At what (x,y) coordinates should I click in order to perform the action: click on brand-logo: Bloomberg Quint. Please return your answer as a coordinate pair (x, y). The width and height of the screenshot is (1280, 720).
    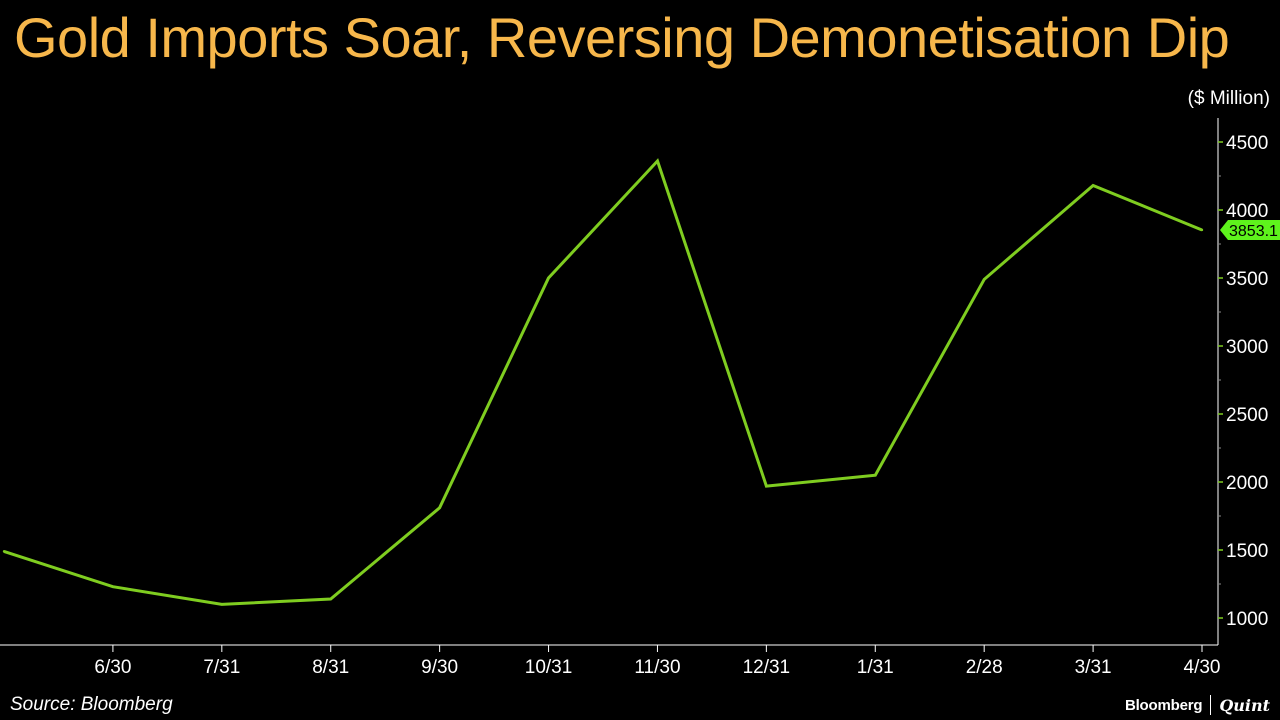
    Looking at the image, I should click on (1197, 705).